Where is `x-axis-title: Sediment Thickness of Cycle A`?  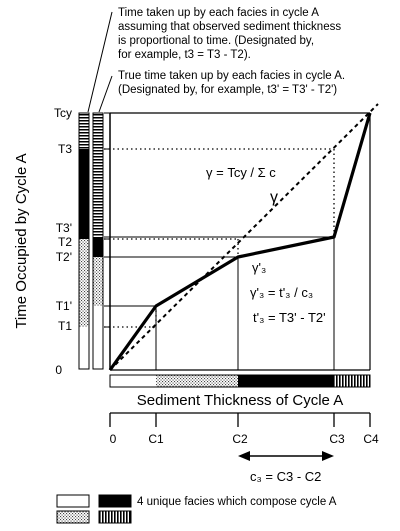
x-axis-title: Sediment Thickness of Cycle A is located at coordinates (240, 400).